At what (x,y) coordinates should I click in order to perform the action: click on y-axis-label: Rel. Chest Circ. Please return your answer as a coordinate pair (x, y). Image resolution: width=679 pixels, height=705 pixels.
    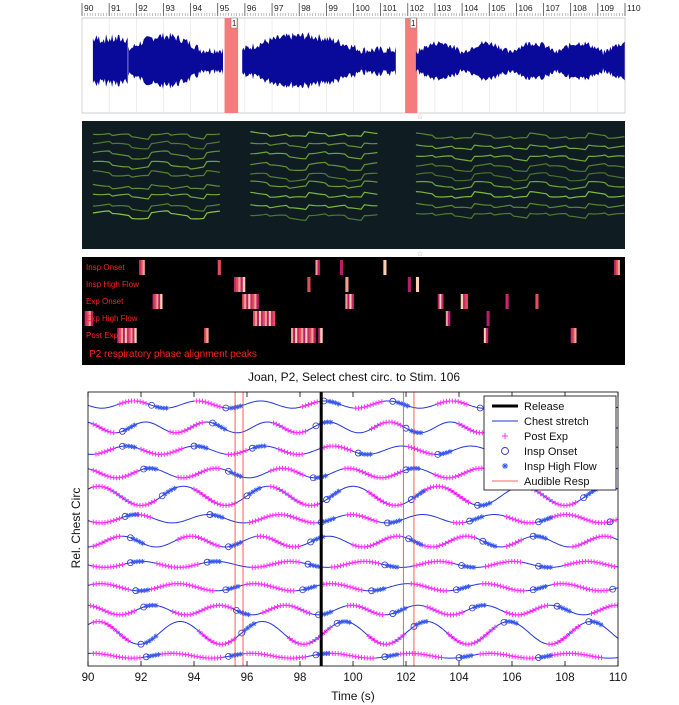
    Looking at the image, I should click on (76, 528).